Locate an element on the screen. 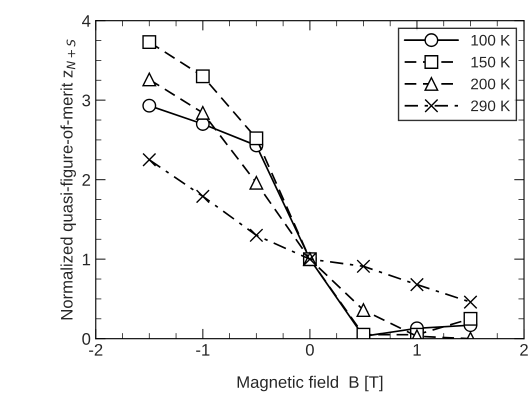 The image size is (532, 413). y-tick-label: 0 is located at coordinates (86, 339).